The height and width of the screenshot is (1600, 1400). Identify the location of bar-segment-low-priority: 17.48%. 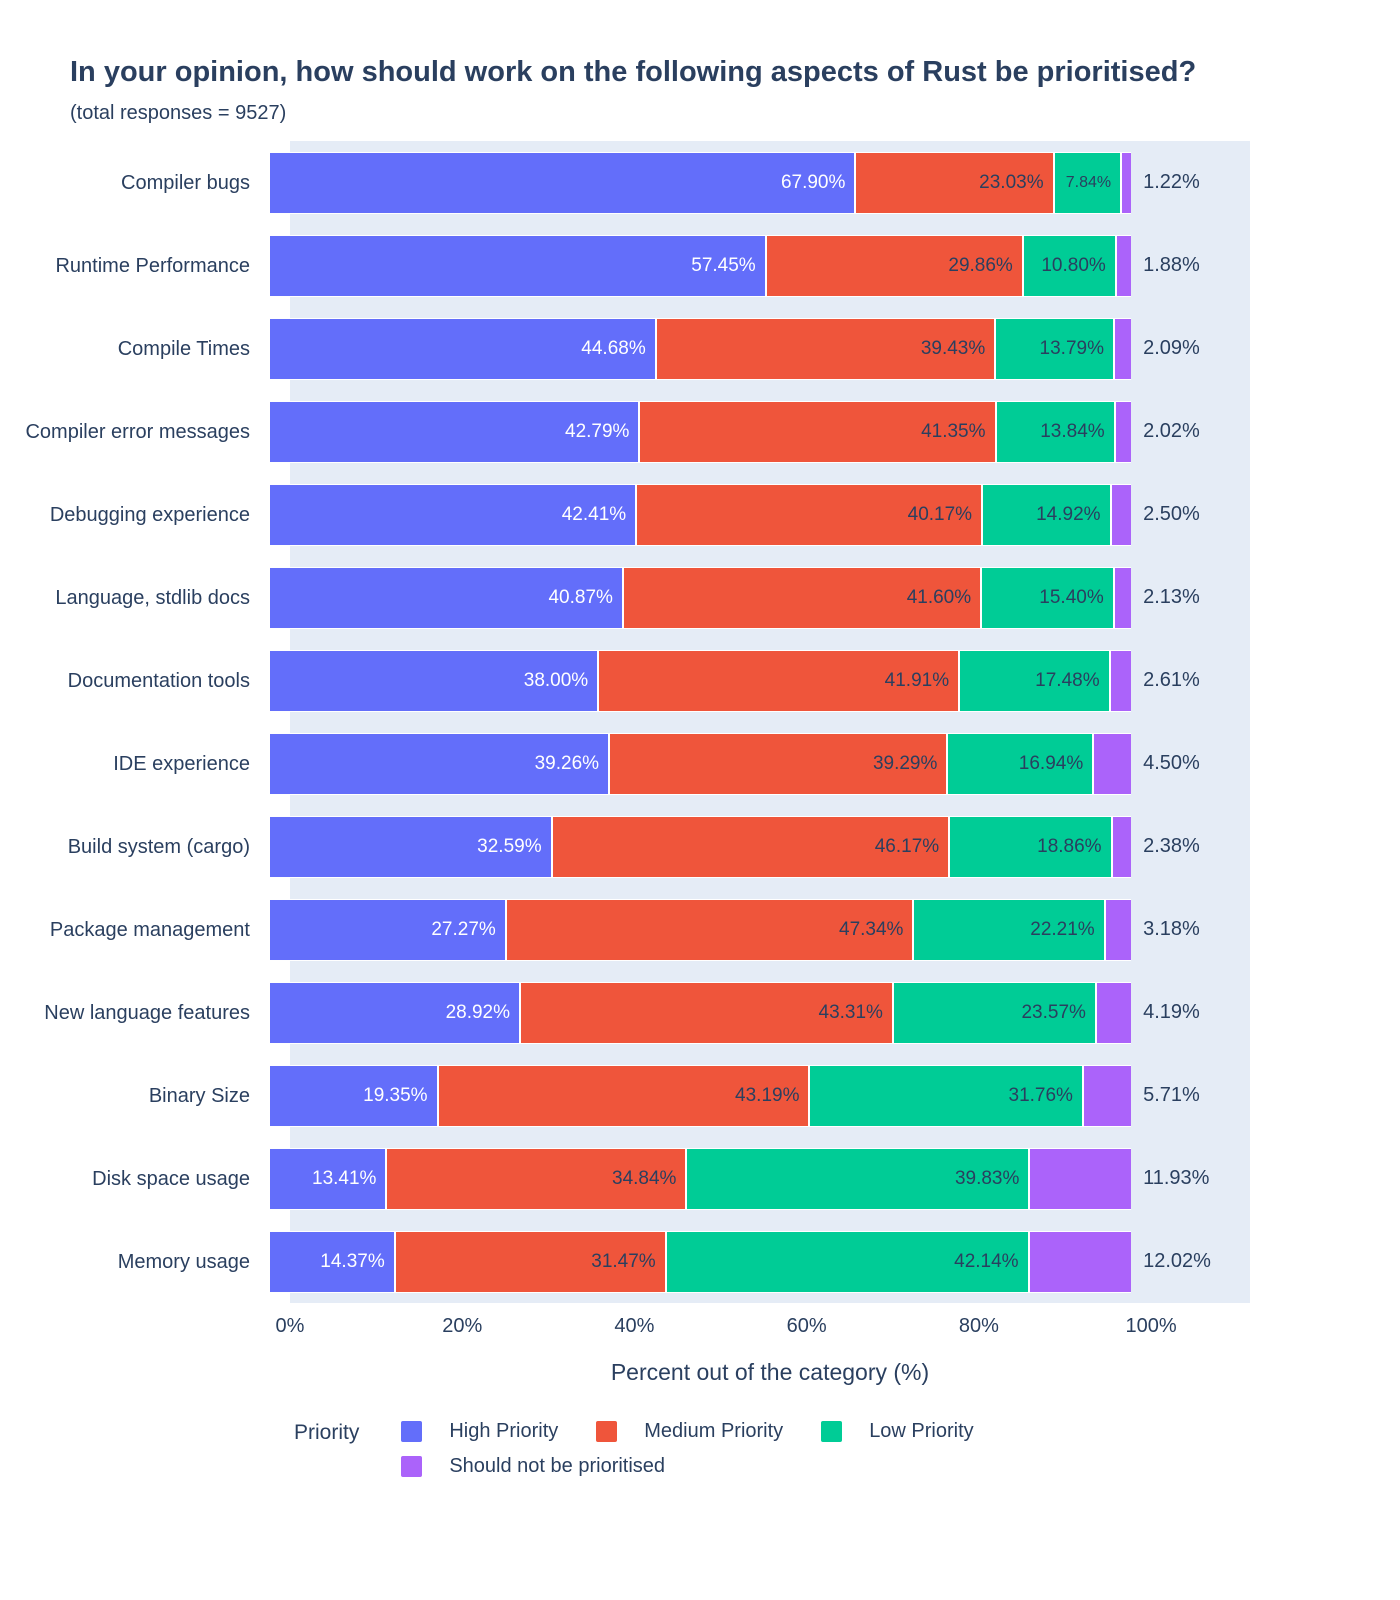
(1033, 680).